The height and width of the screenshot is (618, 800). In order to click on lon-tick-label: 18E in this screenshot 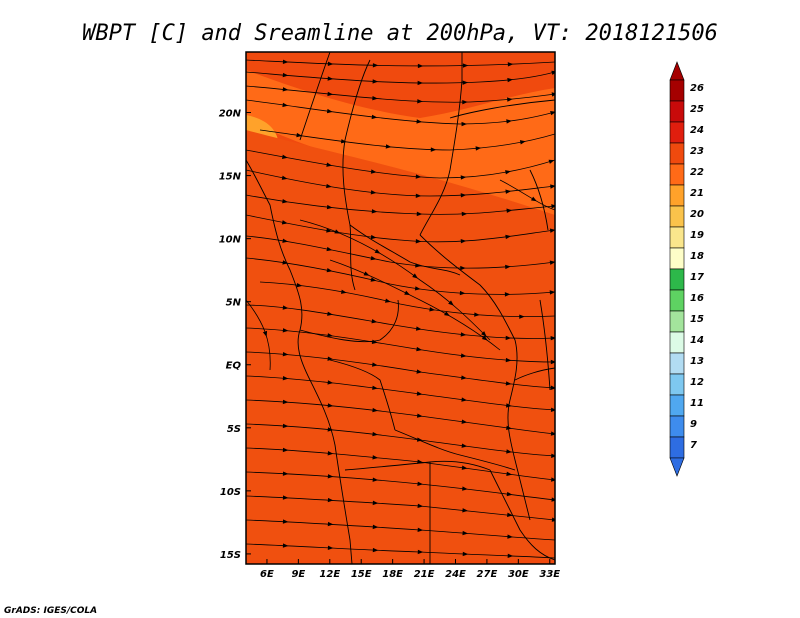, I will do `click(392, 574)`.